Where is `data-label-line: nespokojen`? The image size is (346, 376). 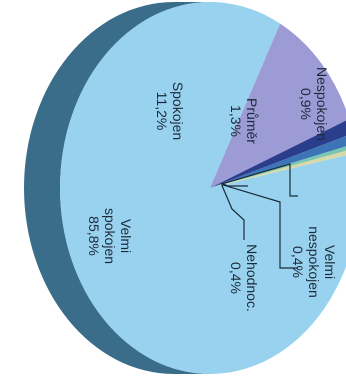 data-label-line: nespokojen is located at coordinates (314, 262).